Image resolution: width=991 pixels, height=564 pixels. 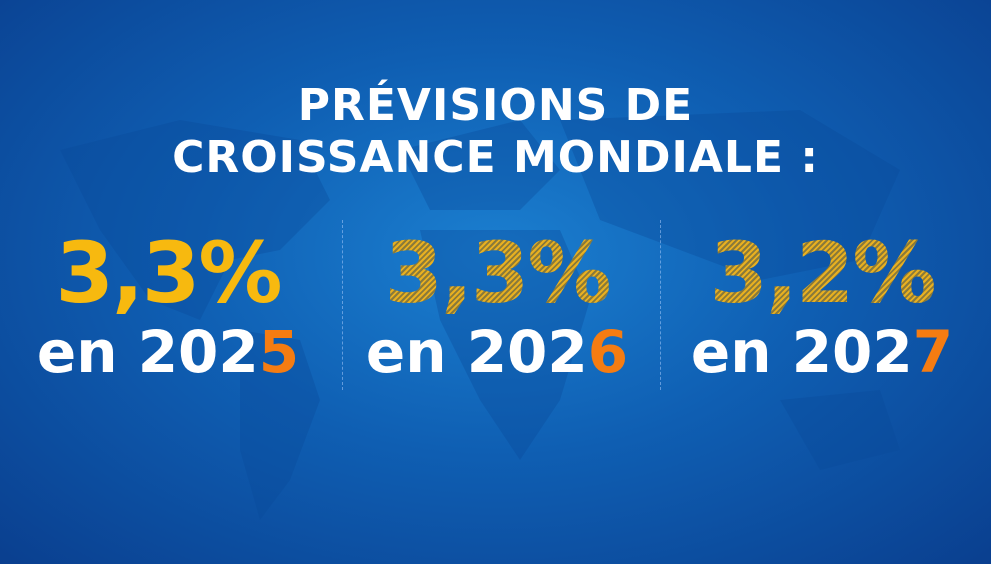 What do you see at coordinates (279, 352) in the screenshot?
I see `year-last-digit: 5` at bounding box center [279, 352].